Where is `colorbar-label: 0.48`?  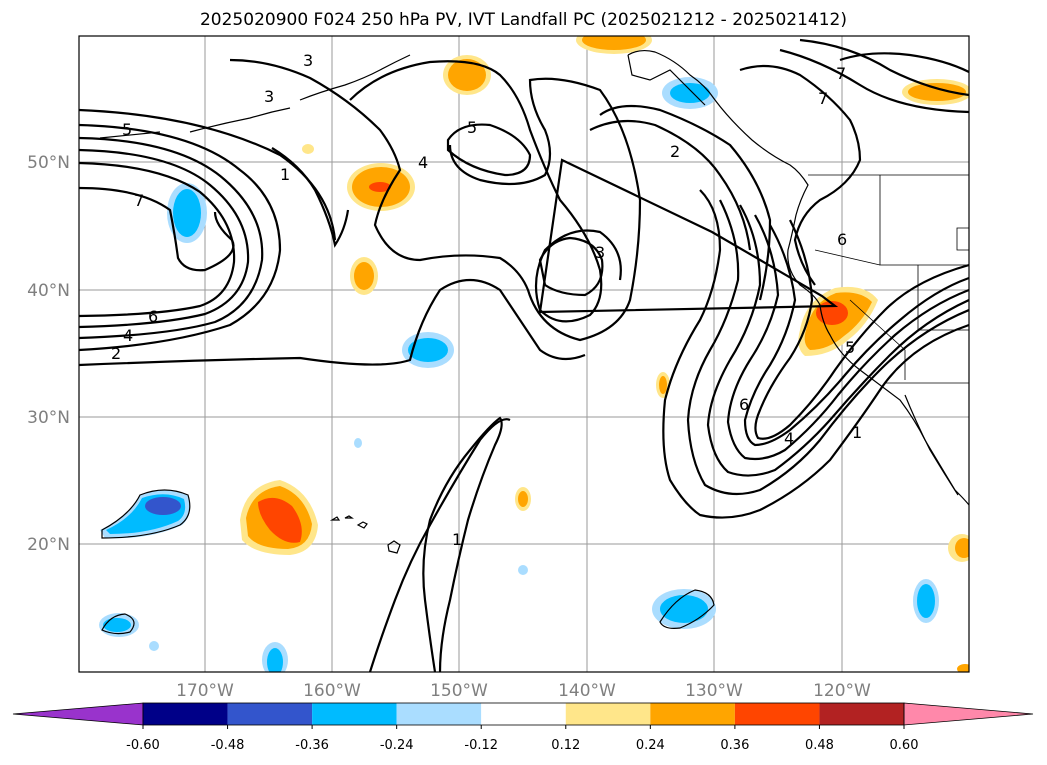 colorbar-label: 0.48 is located at coordinates (819, 745).